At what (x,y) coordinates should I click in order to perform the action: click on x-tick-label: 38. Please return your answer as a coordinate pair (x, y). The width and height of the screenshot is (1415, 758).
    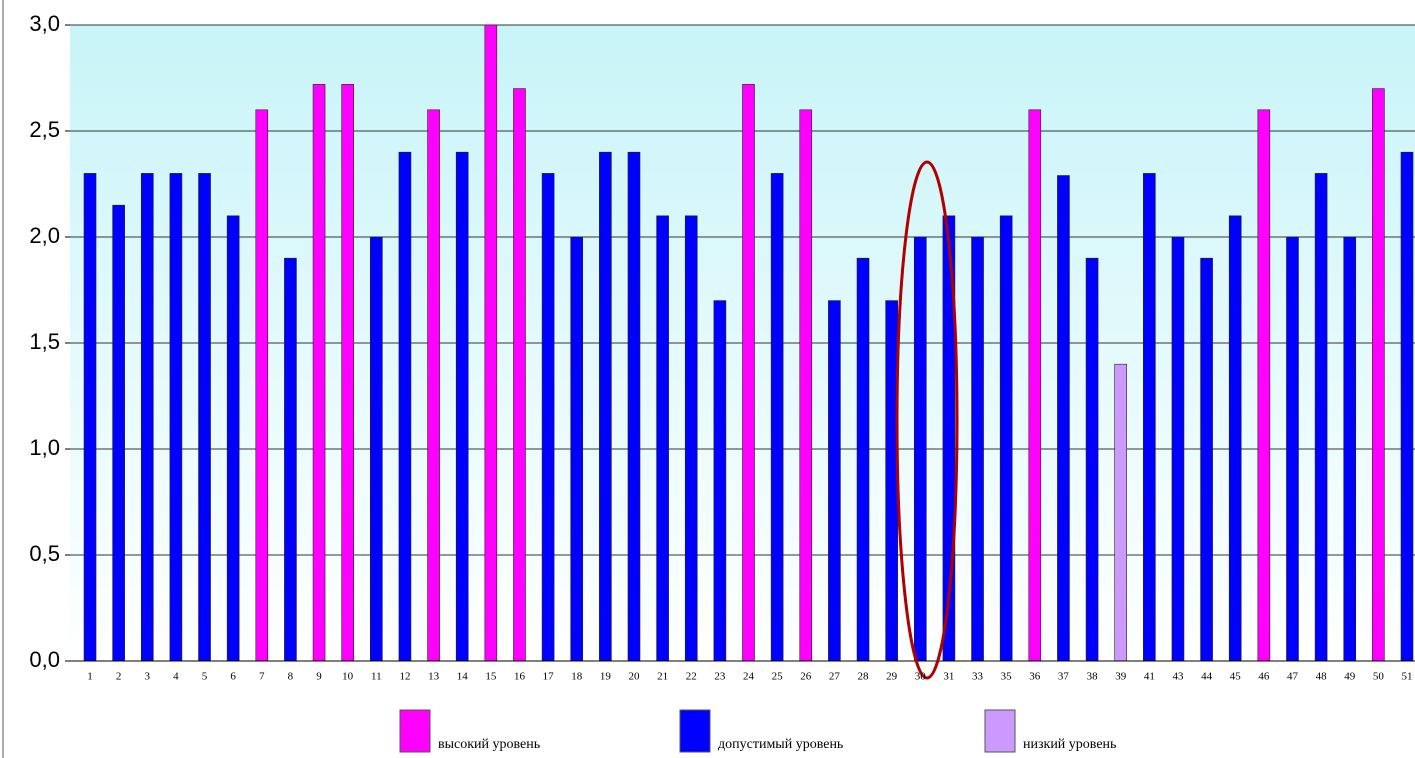
    Looking at the image, I should click on (1093, 677).